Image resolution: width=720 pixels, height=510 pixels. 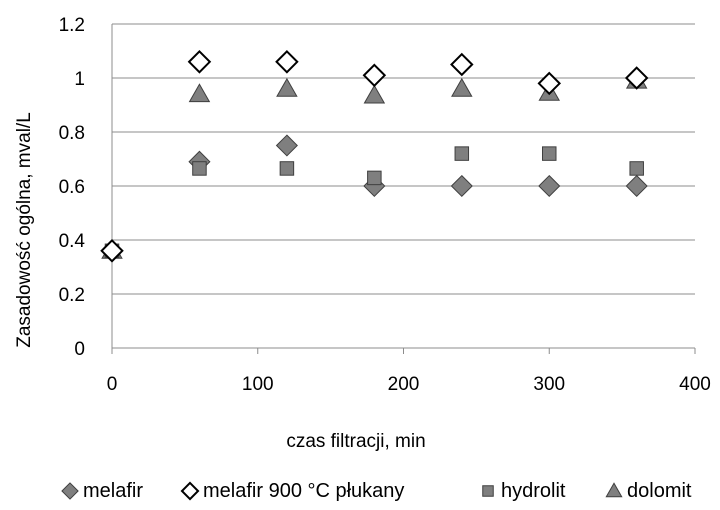 What do you see at coordinates (549, 384) in the screenshot?
I see `x-tick-label: 300` at bounding box center [549, 384].